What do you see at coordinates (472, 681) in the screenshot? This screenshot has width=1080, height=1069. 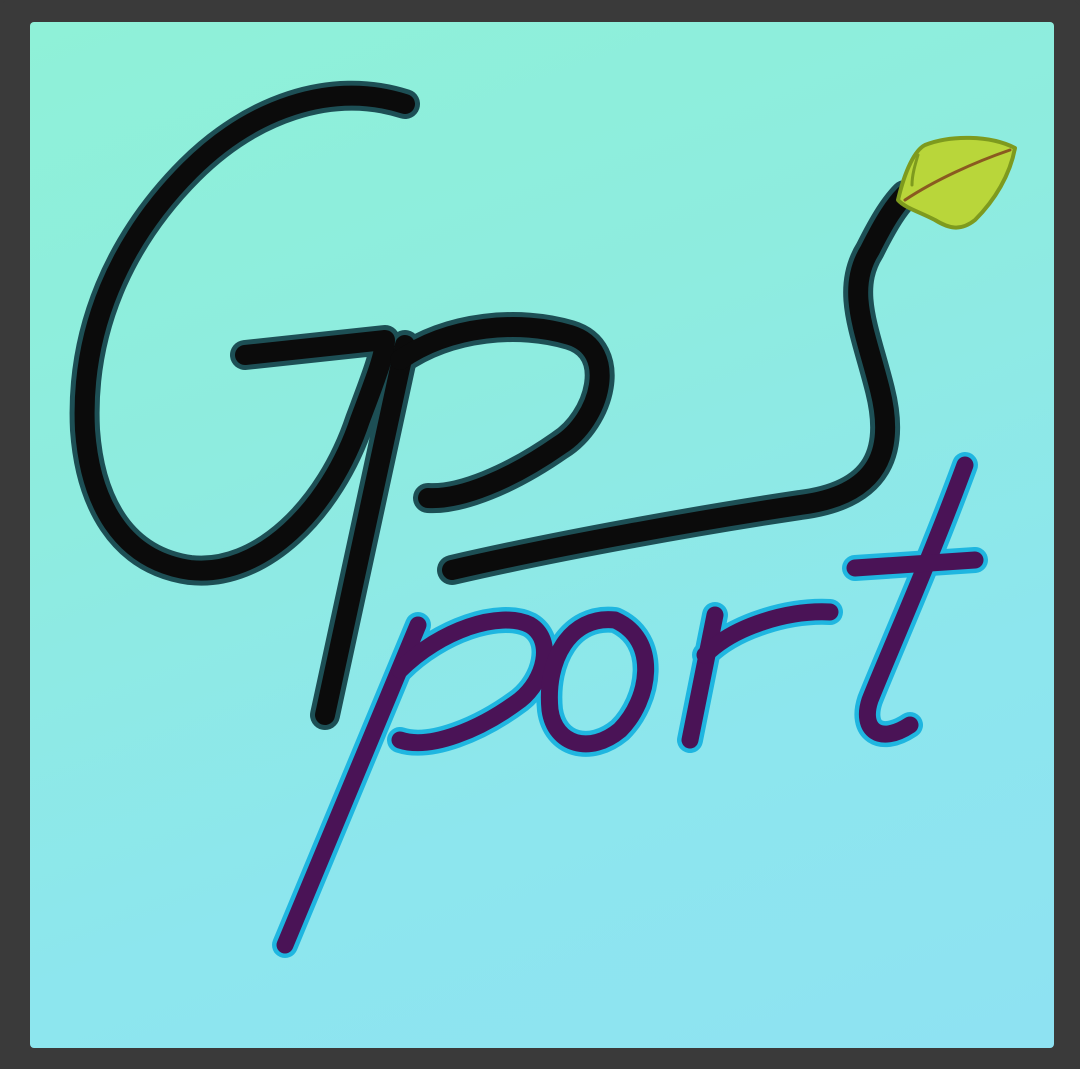 I see `letter-p2-bowl` at bounding box center [472, 681].